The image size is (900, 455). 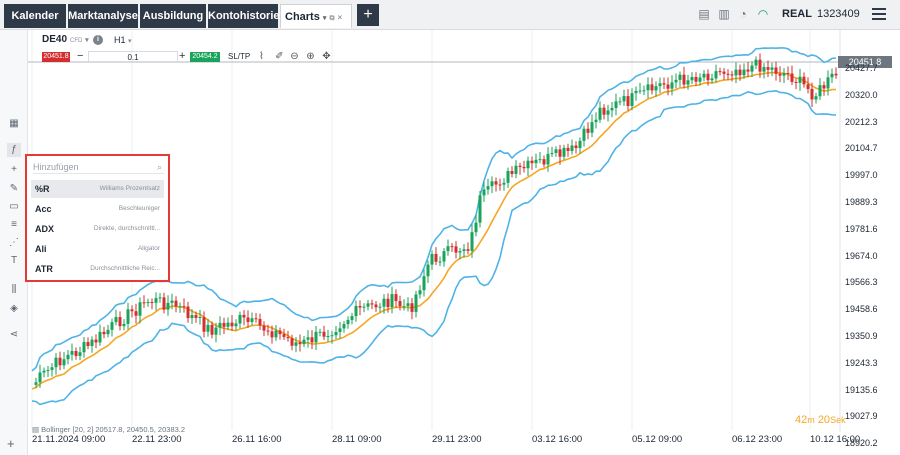 What do you see at coordinates (97, 209) in the screenshot?
I see `indicator-item: Acc Beschleuniger` at bounding box center [97, 209].